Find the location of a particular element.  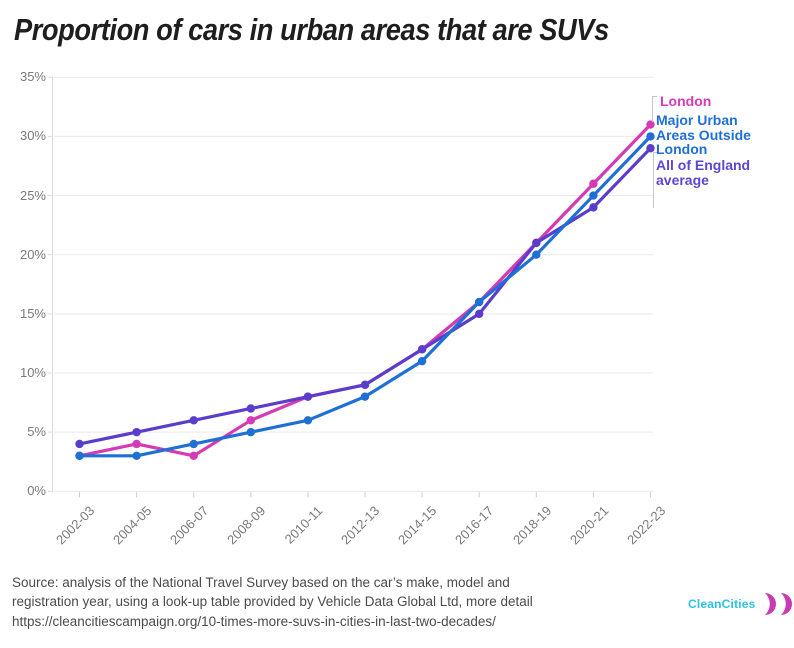

y-axis-label: 35% is located at coordinates (32, 77).